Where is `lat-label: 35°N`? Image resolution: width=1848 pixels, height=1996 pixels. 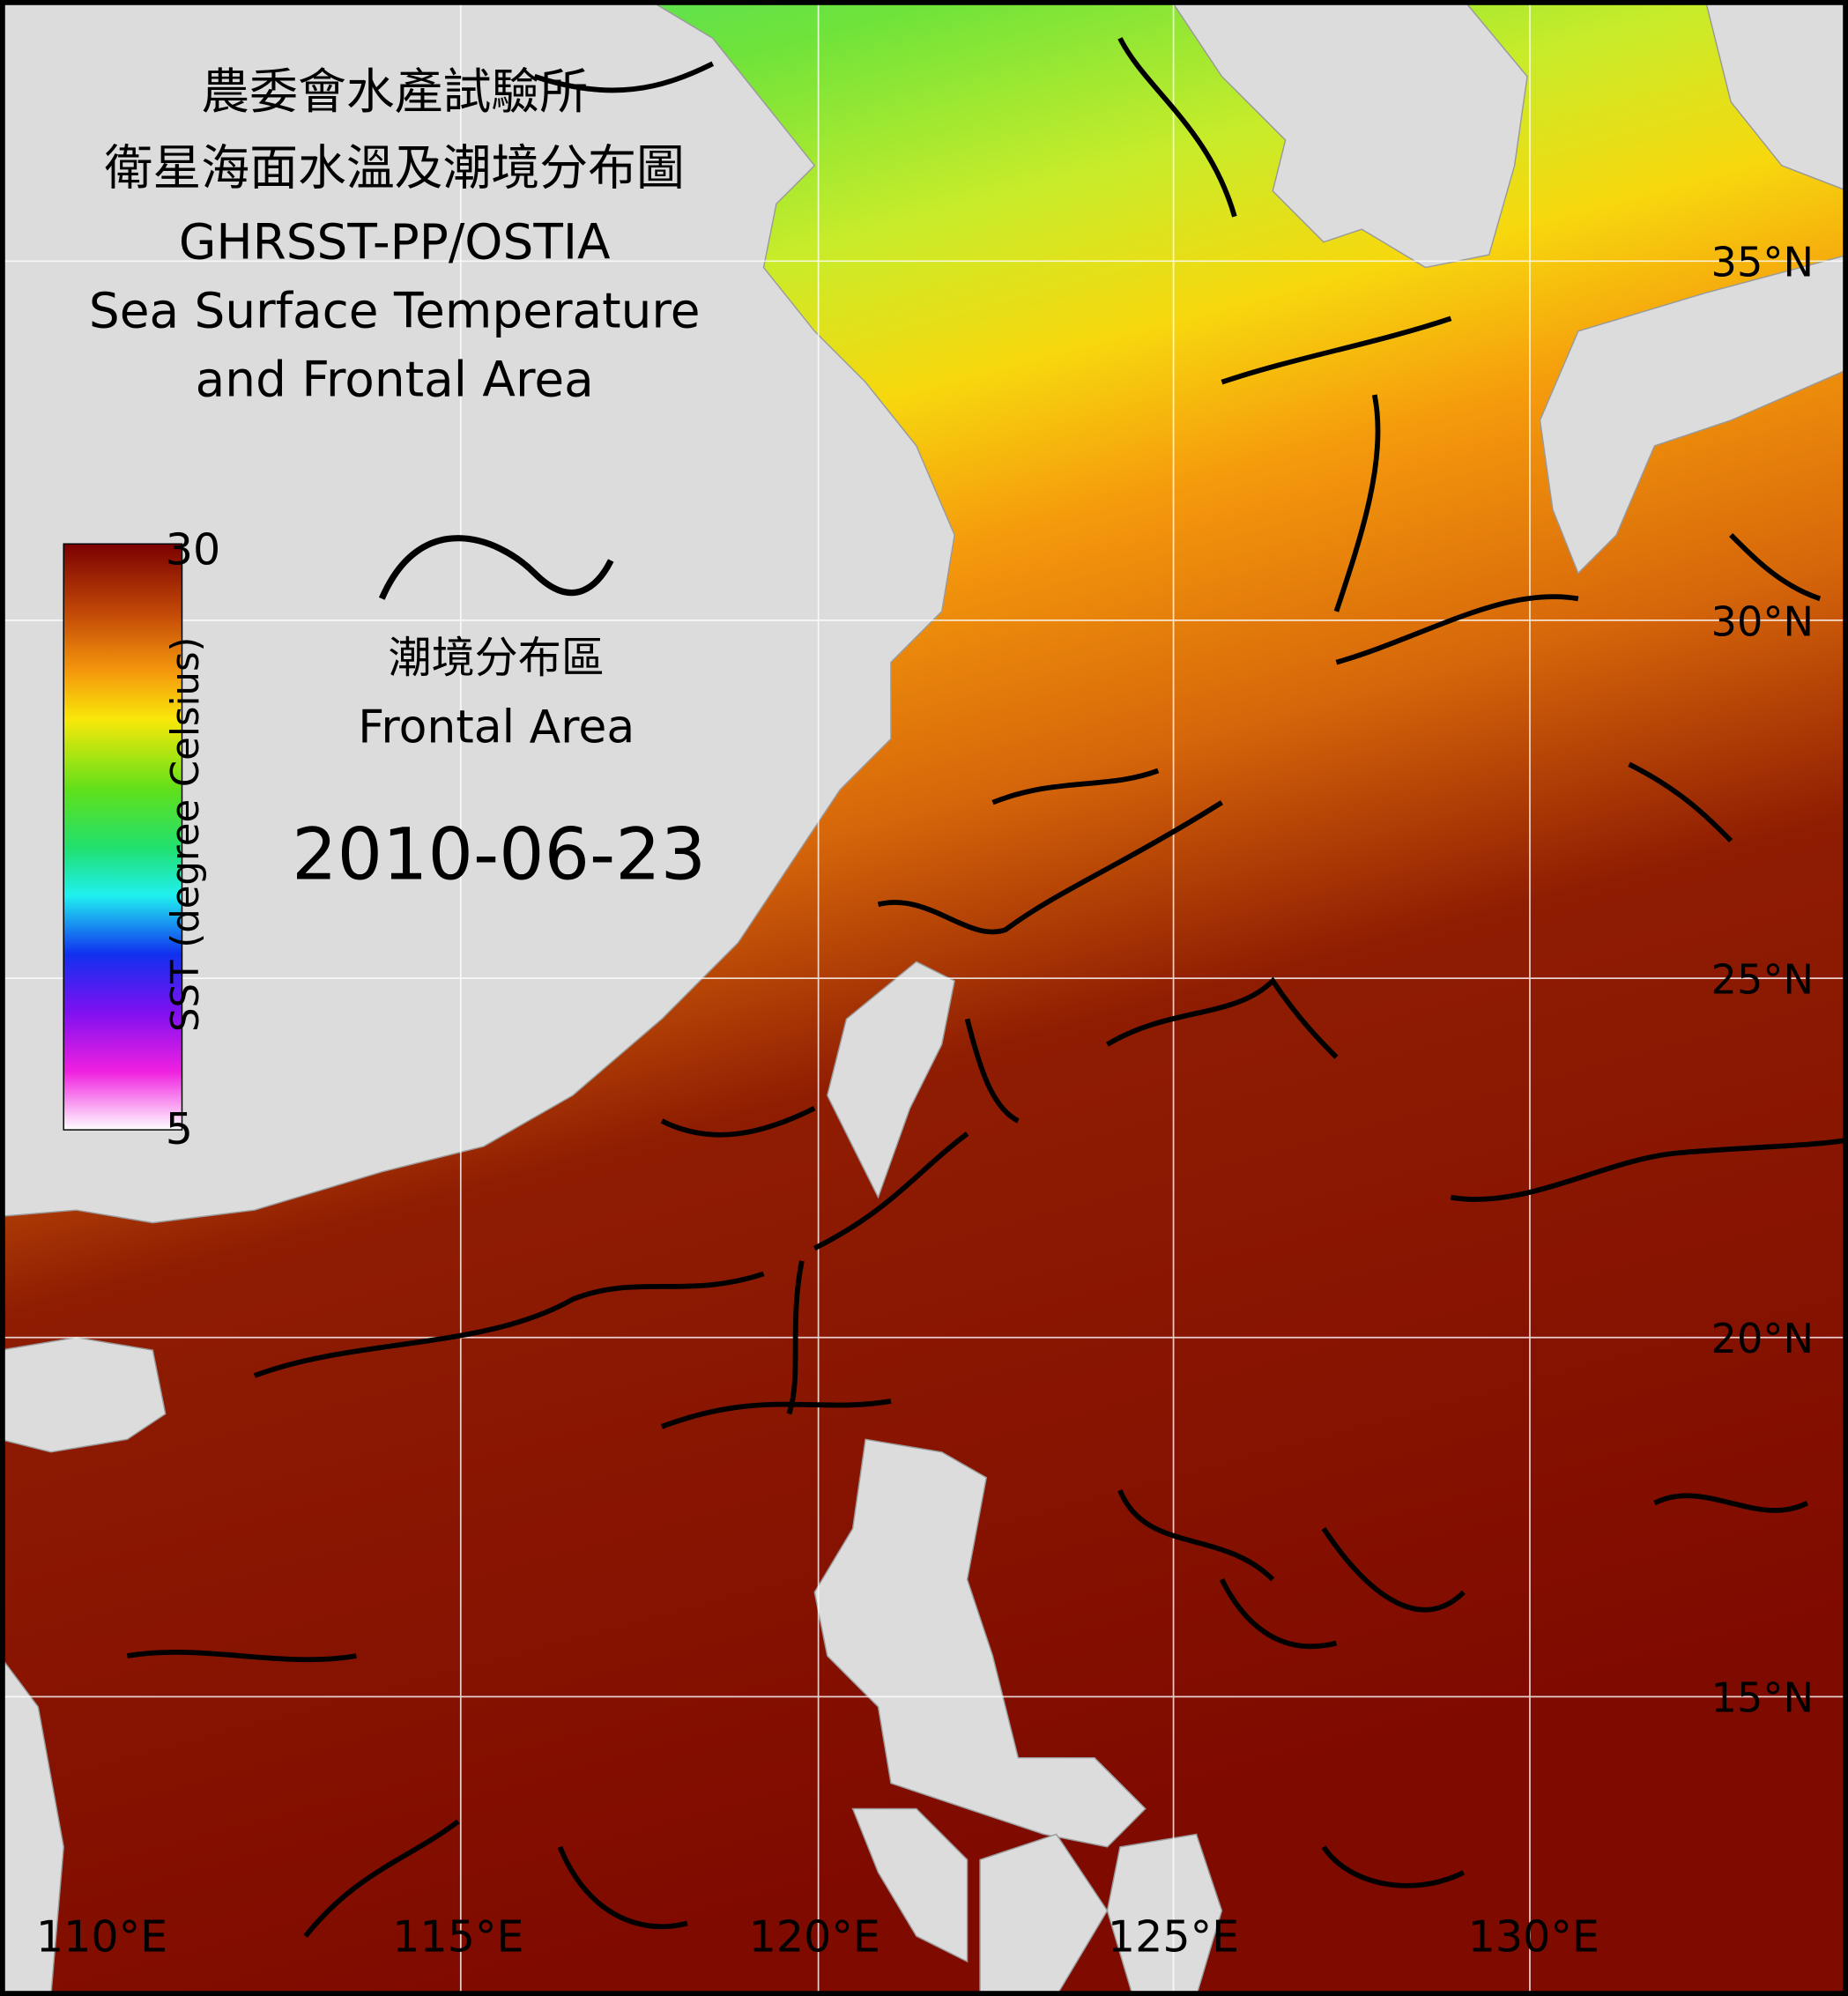
lat-label: 35°N is located at coordinates (1763, 262).